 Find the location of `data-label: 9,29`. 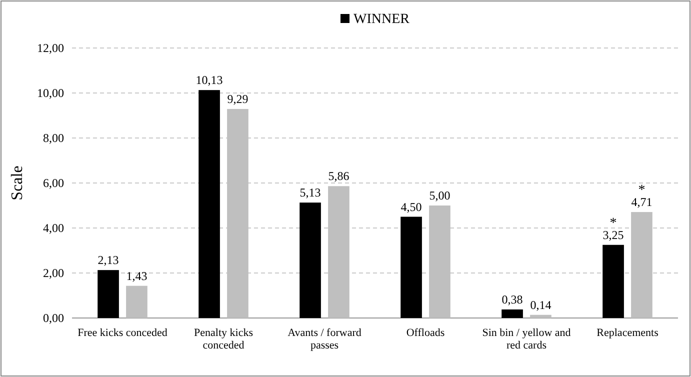

data-label: 9,29 is located at coordinates (237, 99).